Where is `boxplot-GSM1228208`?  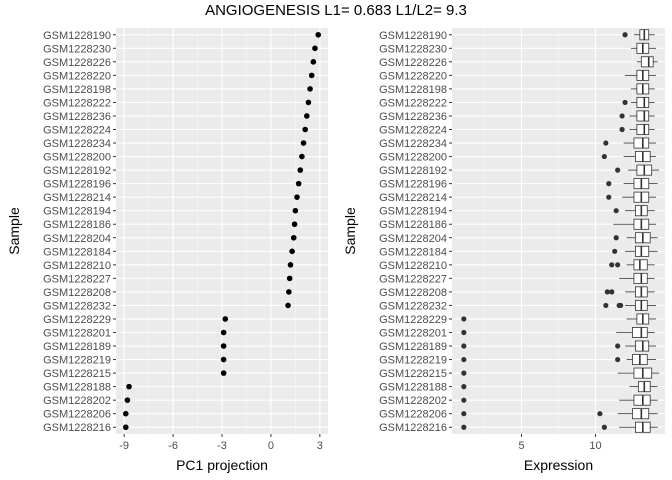 boxplot-GSM1228208 is located at coordinates (629, 292).